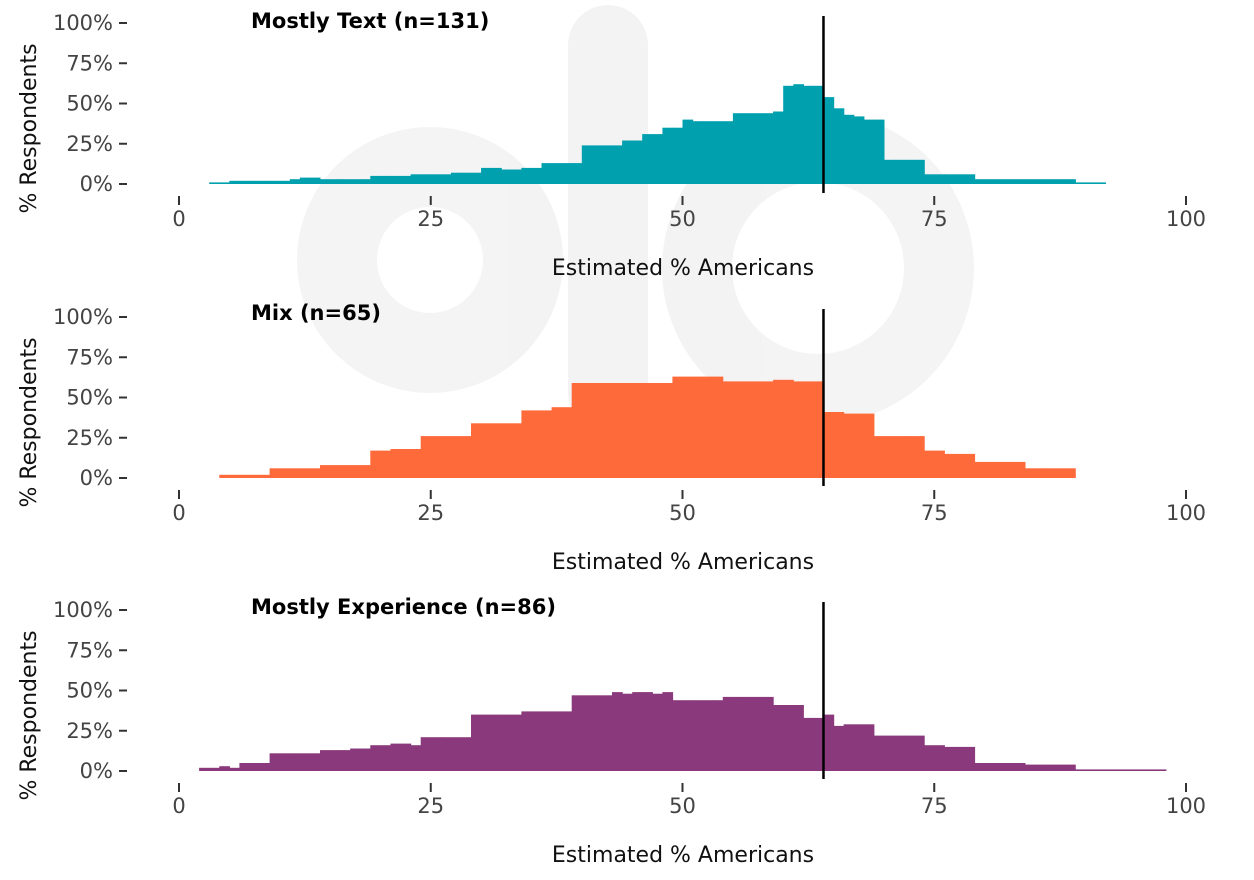 This screenshot has height=880, width=1254. What do you see at coordinates (83, 23) in the screenshot?
I see `y-tick-label: 100%` at bounding box center [83, 23].